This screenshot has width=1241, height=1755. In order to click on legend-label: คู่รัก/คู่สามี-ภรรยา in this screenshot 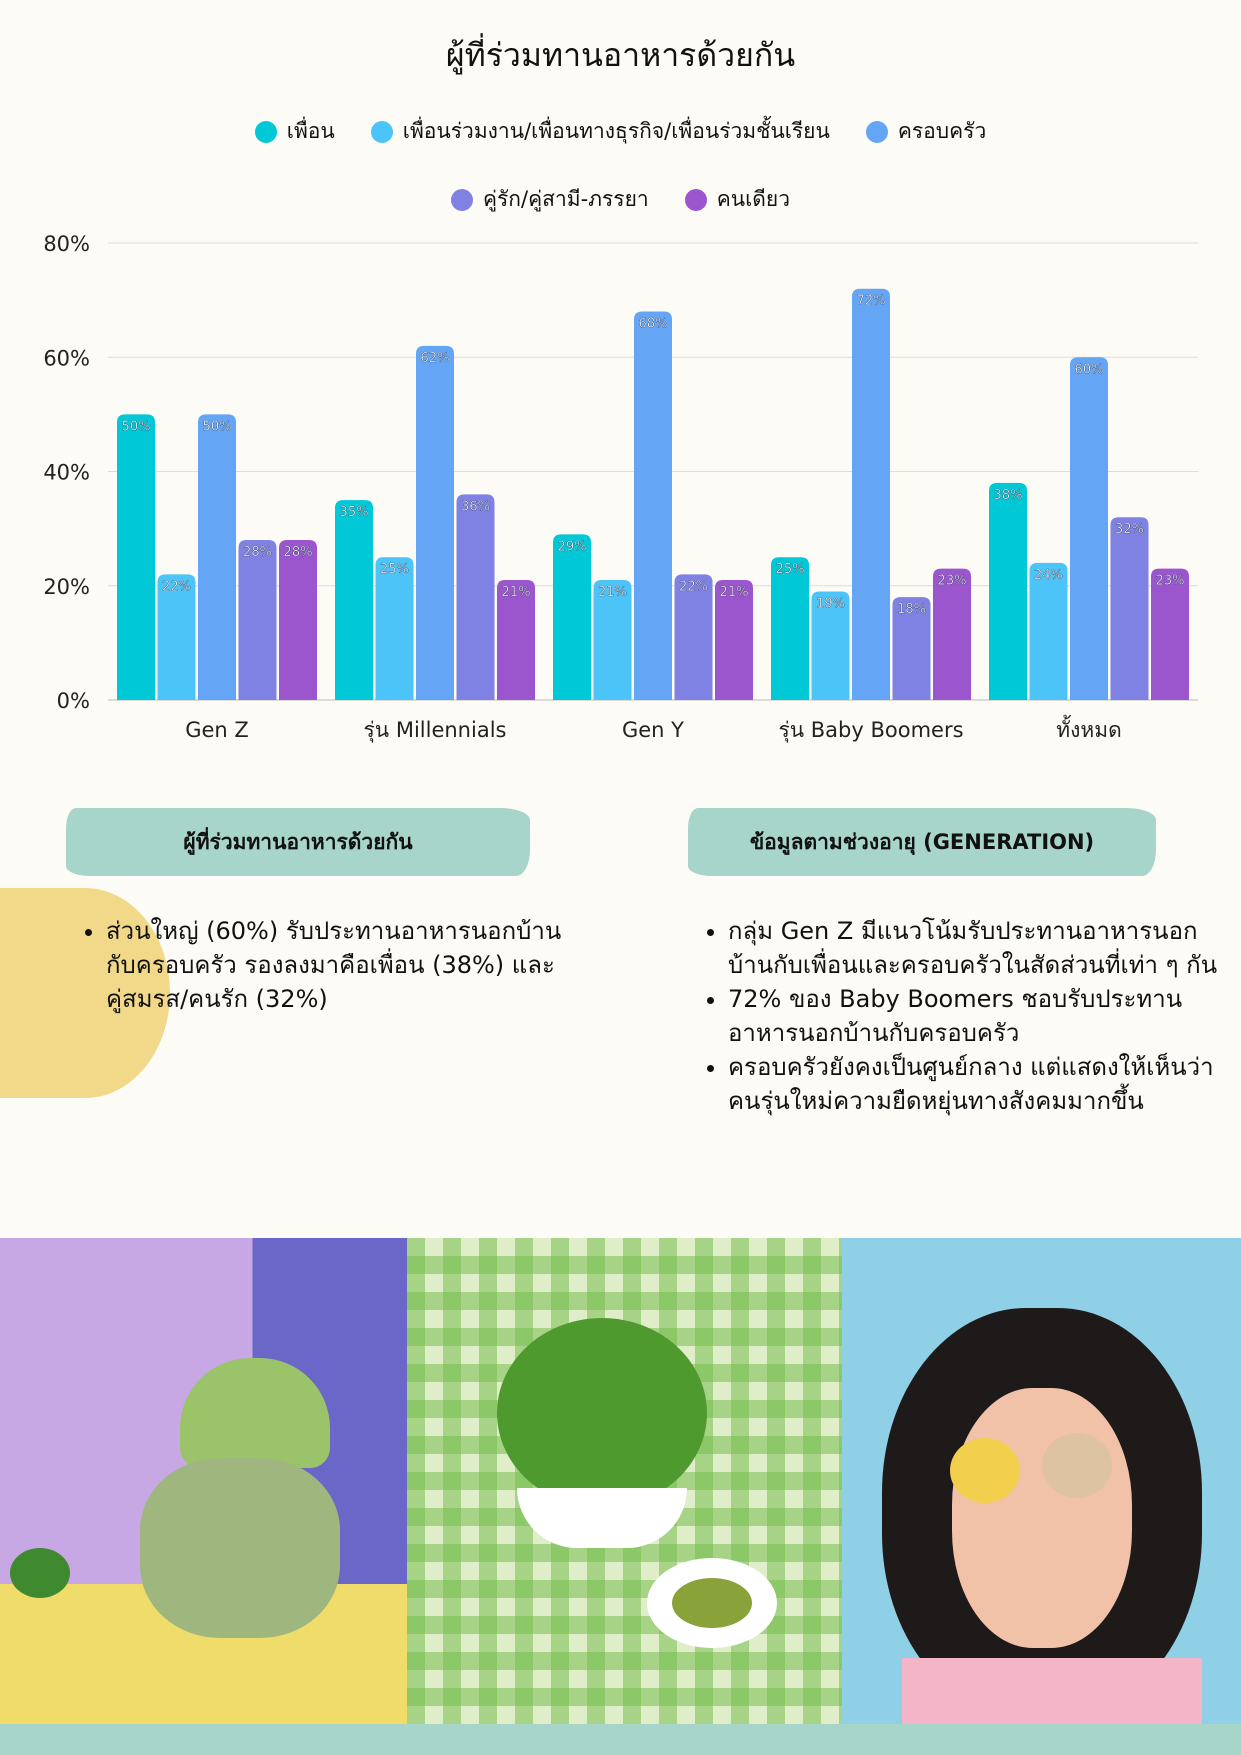, I will do `click(565, 199)`.